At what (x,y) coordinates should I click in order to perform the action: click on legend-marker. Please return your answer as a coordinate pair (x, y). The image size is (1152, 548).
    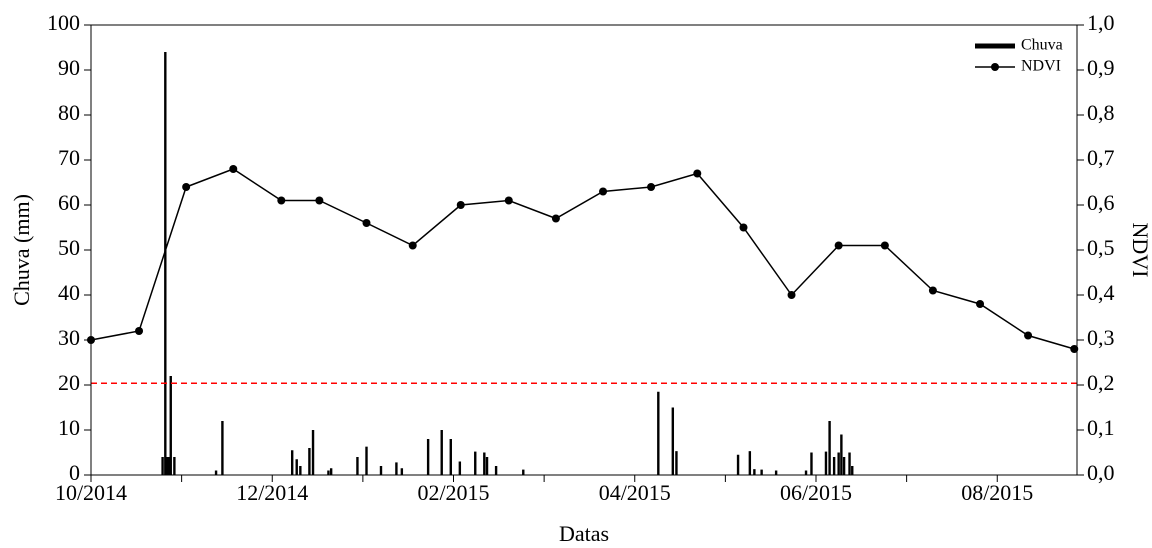
    Looking at the image, I should click on (995, 67).